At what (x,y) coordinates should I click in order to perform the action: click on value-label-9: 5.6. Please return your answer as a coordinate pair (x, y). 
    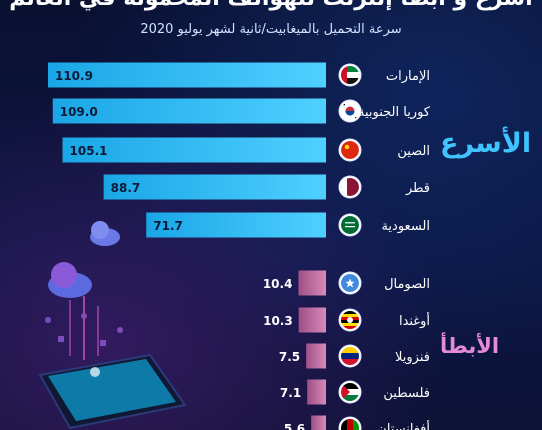
    Looking at the image, I should click on (294, 426).